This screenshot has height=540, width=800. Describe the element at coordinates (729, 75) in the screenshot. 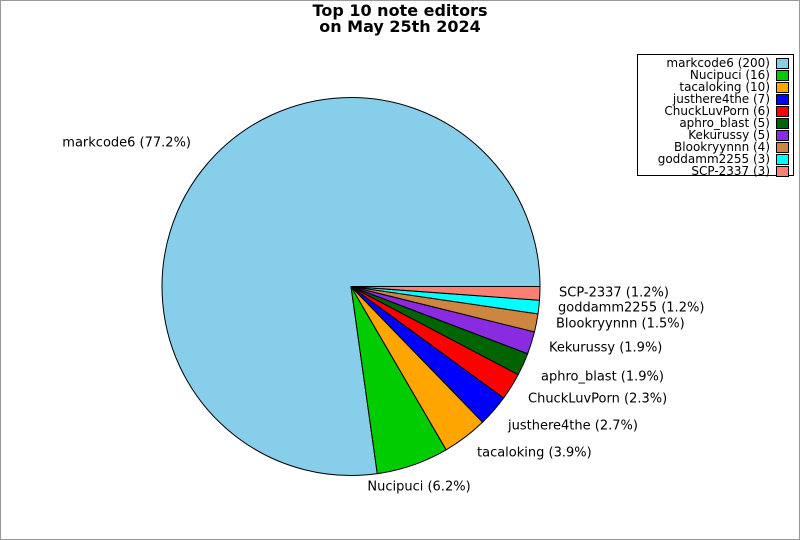

I see `legend-label-Nucipuci: Nucipuci (16)` at that location.